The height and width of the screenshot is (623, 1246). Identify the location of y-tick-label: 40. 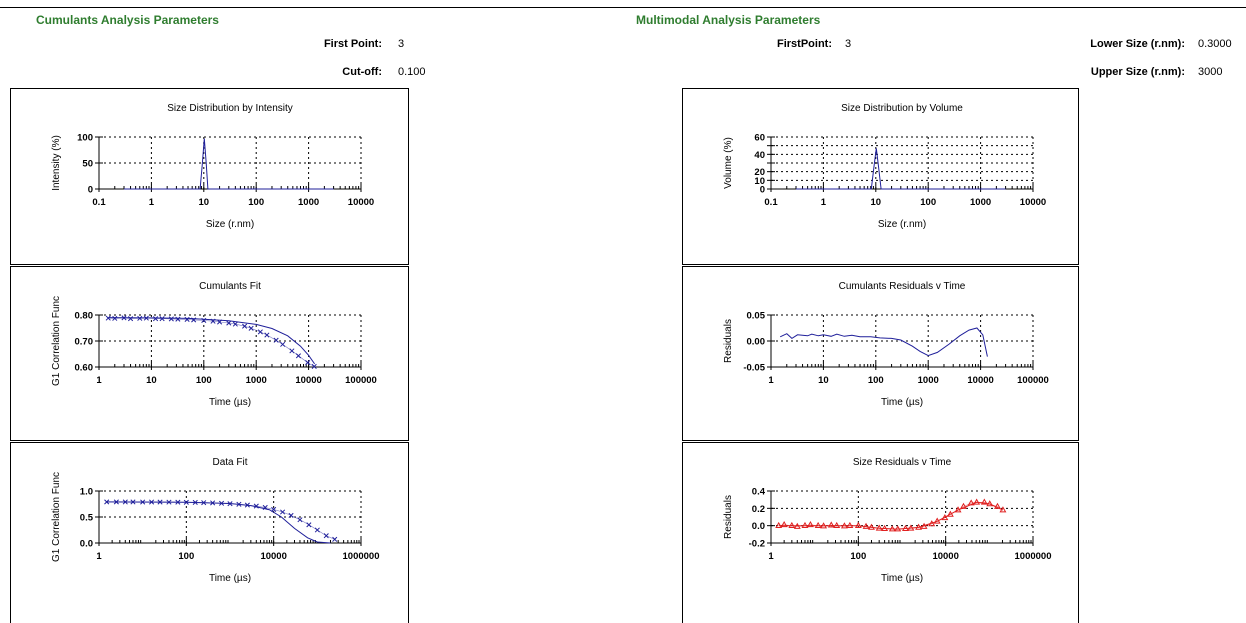
(759, 155).